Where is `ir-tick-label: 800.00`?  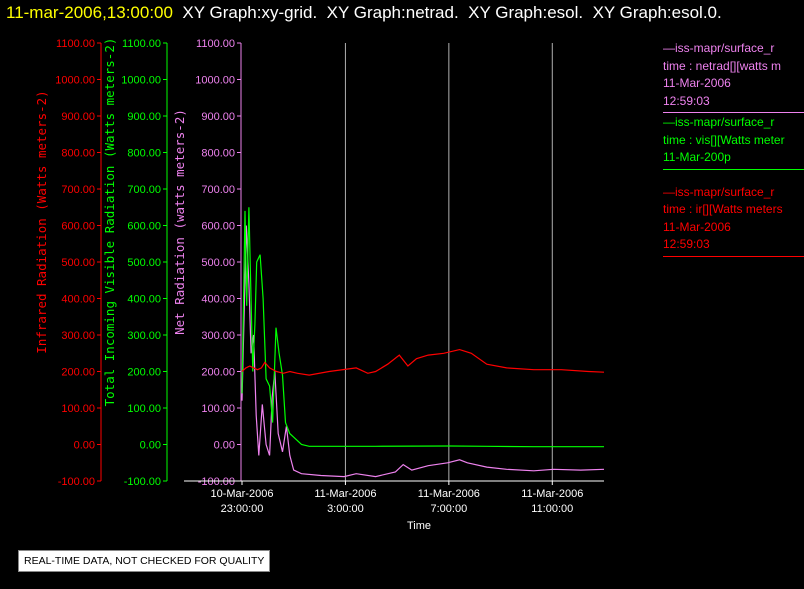
ir-tick-label: 800.00 is located at coordinates (78, 154).